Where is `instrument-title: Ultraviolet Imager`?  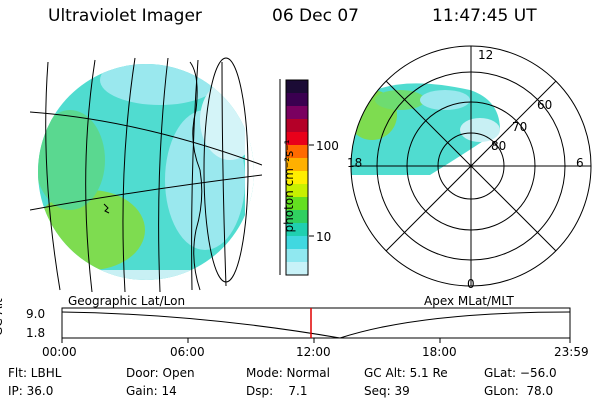
instrument-title: Ultraviolet Imager is located at coordinates (125, 16).